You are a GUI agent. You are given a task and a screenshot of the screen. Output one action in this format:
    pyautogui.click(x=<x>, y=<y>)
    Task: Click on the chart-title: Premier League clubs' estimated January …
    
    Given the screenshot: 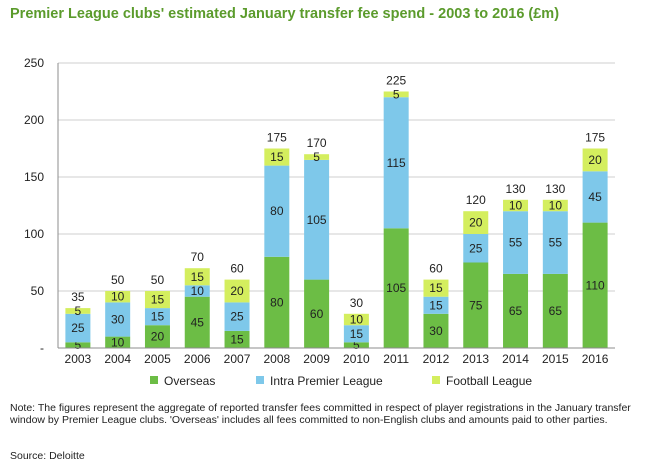 What is the action you would take?
    pyautogui.click(x=285, y=14)
    